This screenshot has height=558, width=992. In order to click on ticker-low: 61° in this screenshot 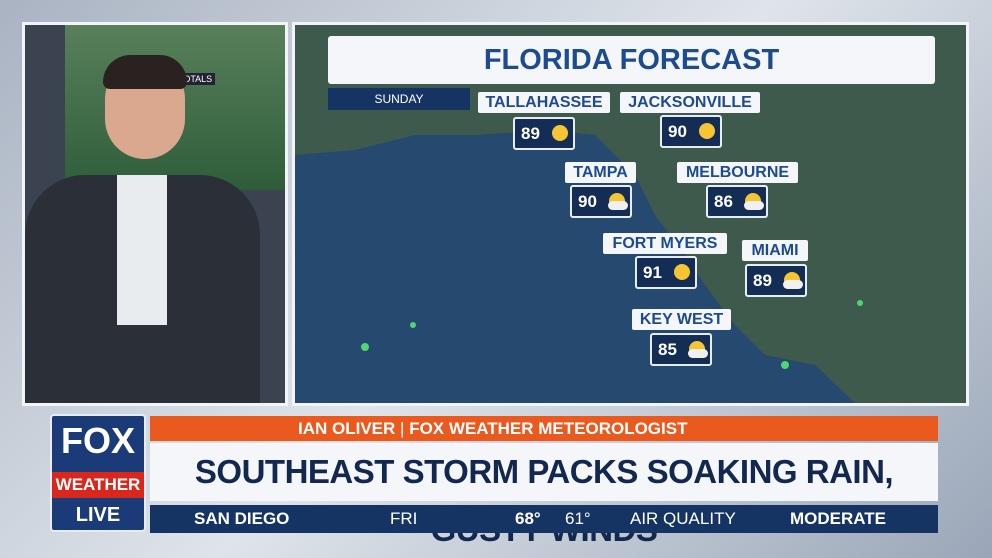, I will do `click(578, 518)`.